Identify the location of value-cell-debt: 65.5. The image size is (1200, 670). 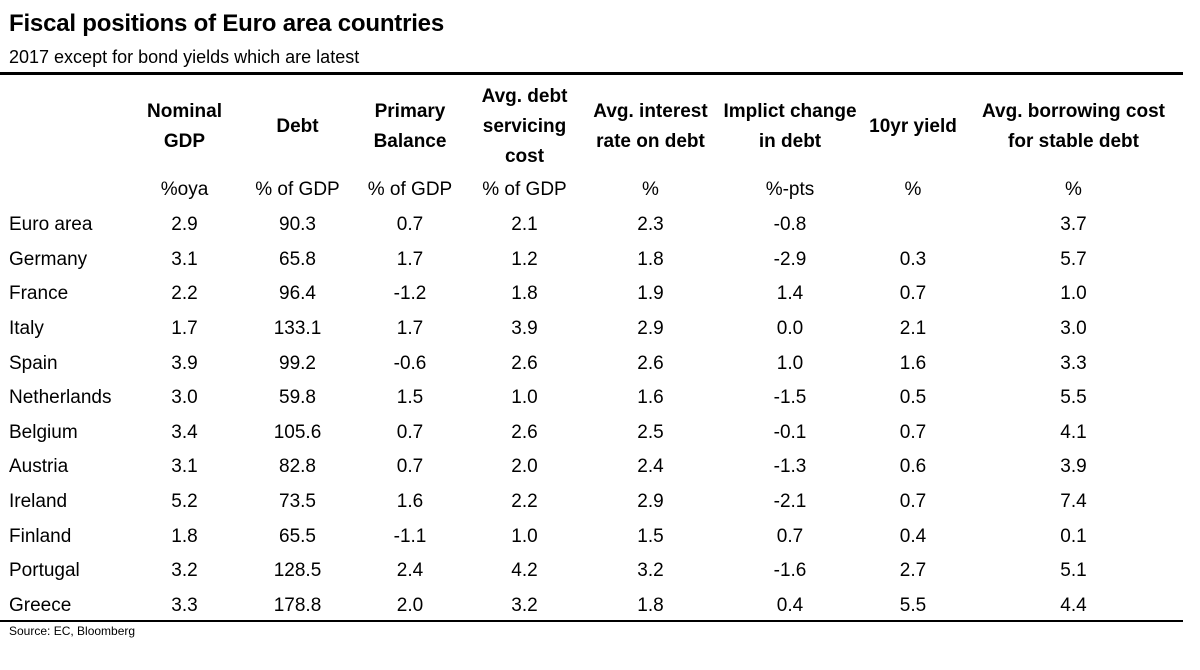
(297, 536).